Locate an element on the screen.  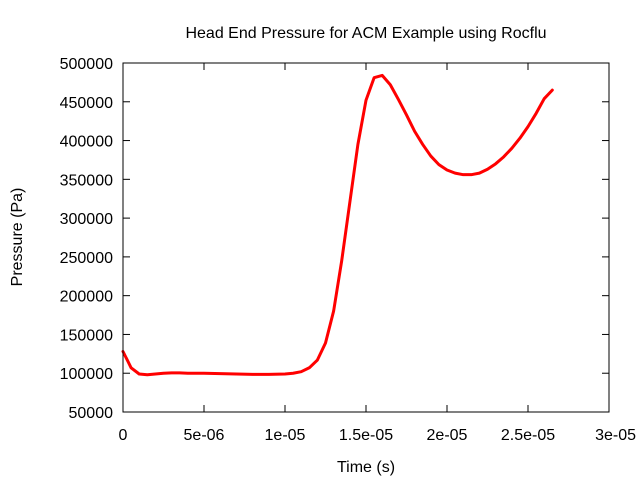
x-tick-label: 1e-05 is located at coordinates (285, 435).